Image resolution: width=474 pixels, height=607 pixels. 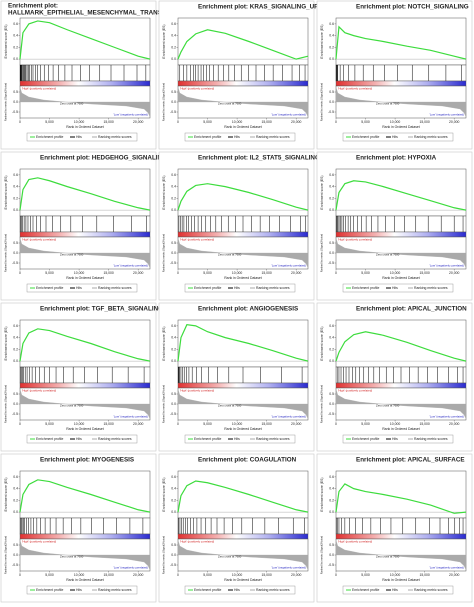 I want to click on x-tick-label: 15,000, so click(x=266, y=575).